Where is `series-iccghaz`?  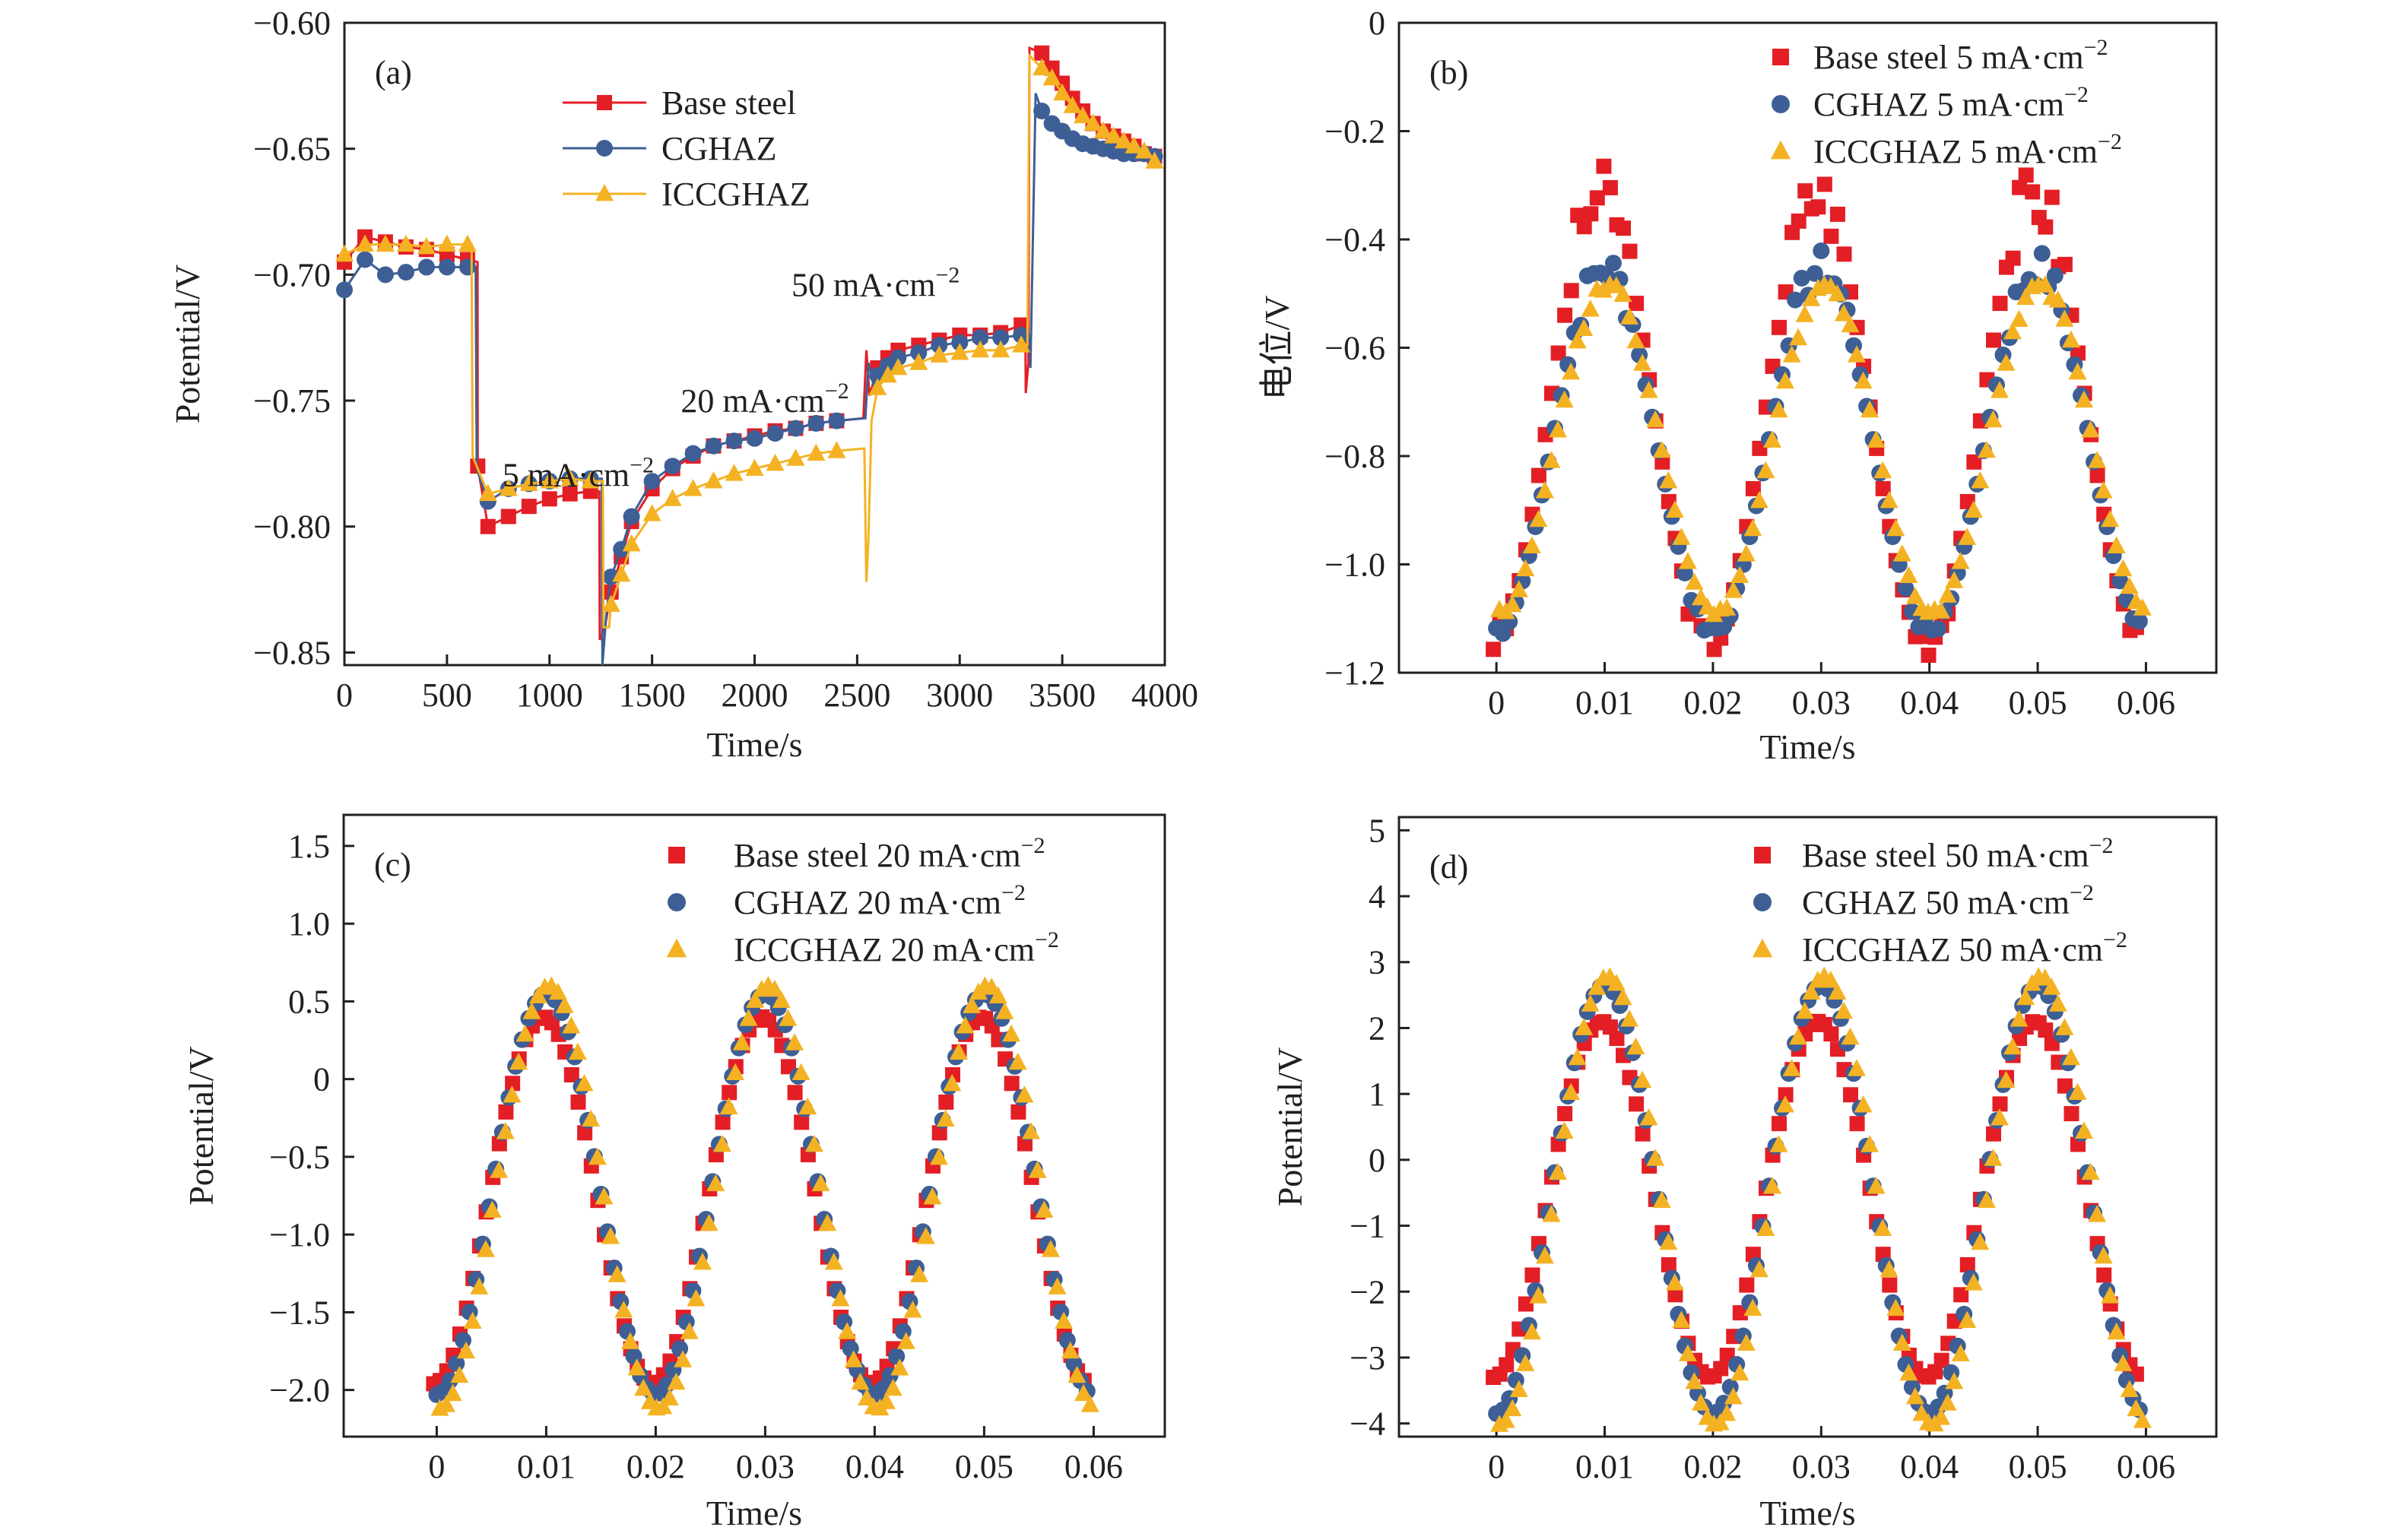 series-iccghaz is located at coordinates (764, 1196).